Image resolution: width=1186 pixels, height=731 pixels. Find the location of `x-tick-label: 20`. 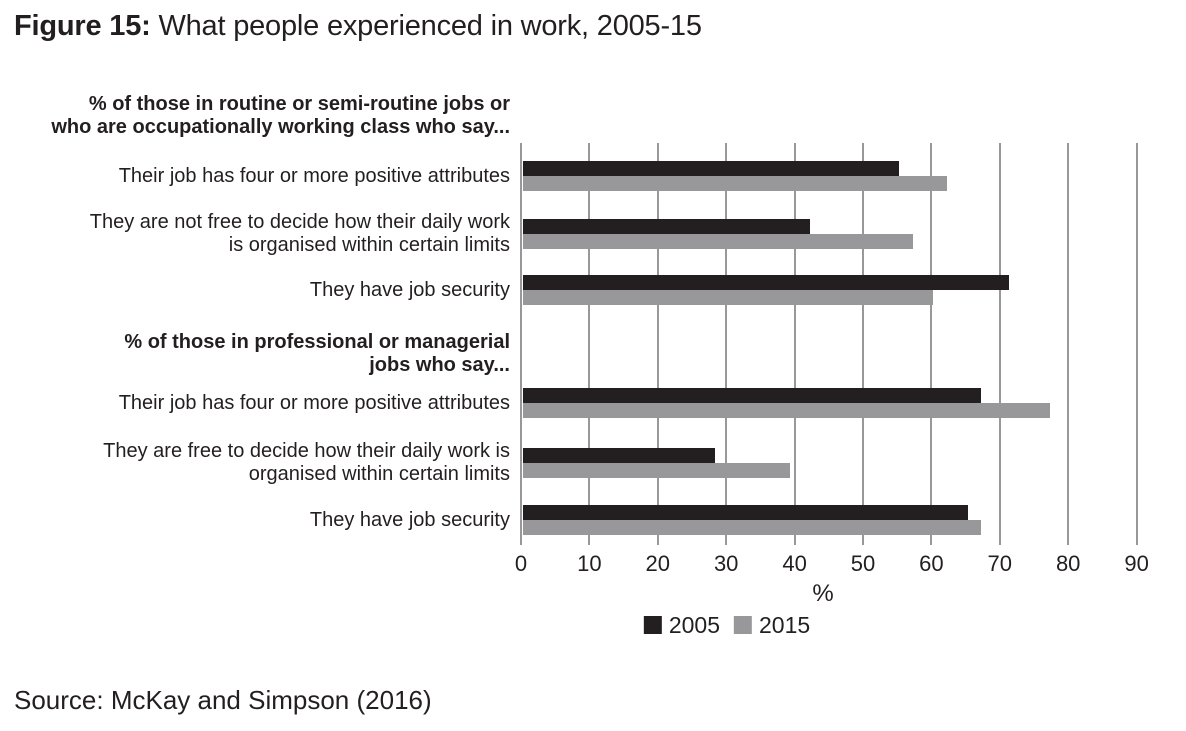

x-tick-label: 20 is located at coordinates (658, 563).